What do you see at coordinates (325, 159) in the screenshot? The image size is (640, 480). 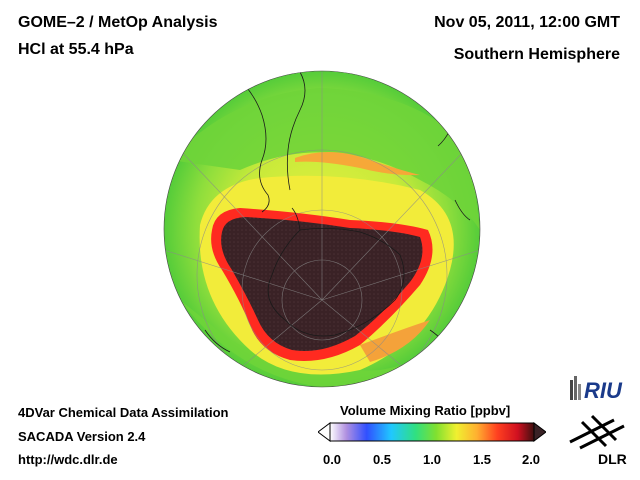 I see `green-band` at bounding box center [325, 159].